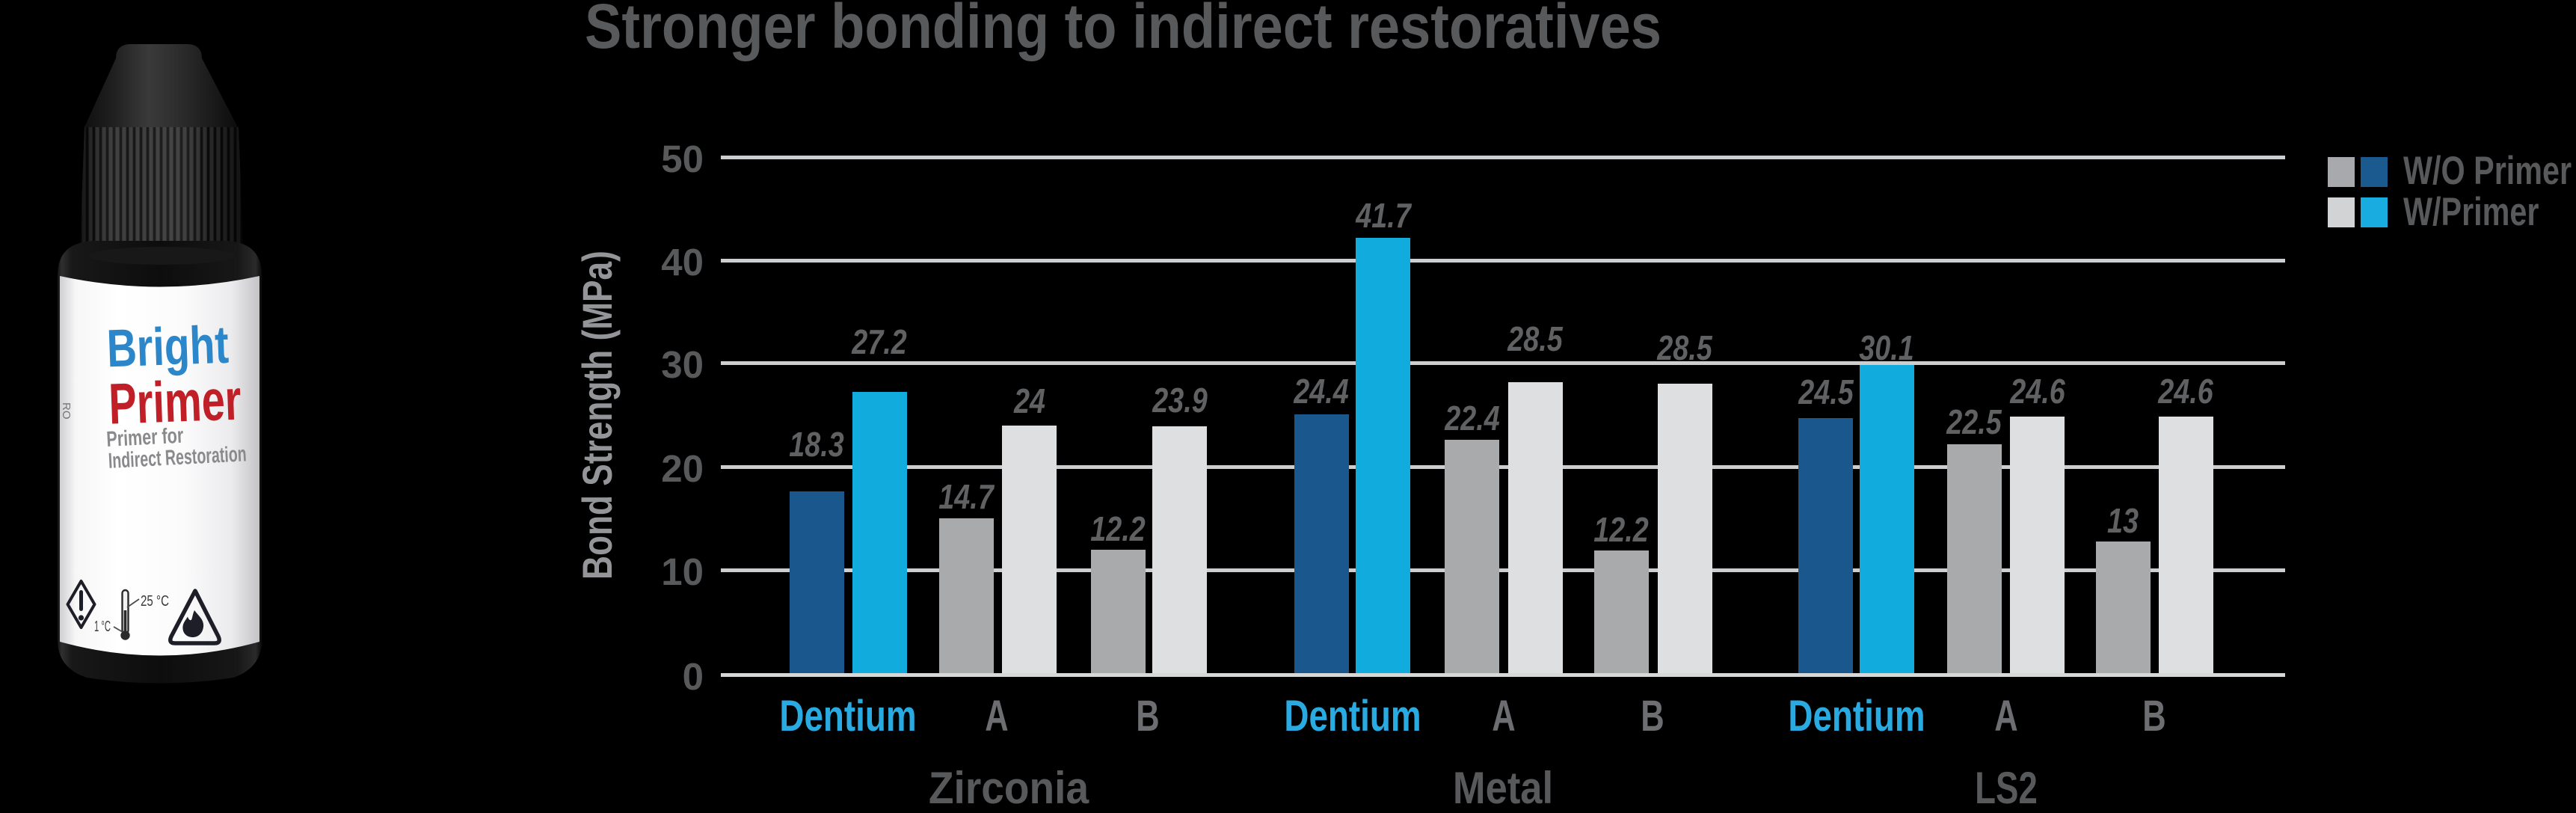 The width and height of the screenshot is (2576, 813). I want to click on svg-text: Primer for, so click(145, 438).